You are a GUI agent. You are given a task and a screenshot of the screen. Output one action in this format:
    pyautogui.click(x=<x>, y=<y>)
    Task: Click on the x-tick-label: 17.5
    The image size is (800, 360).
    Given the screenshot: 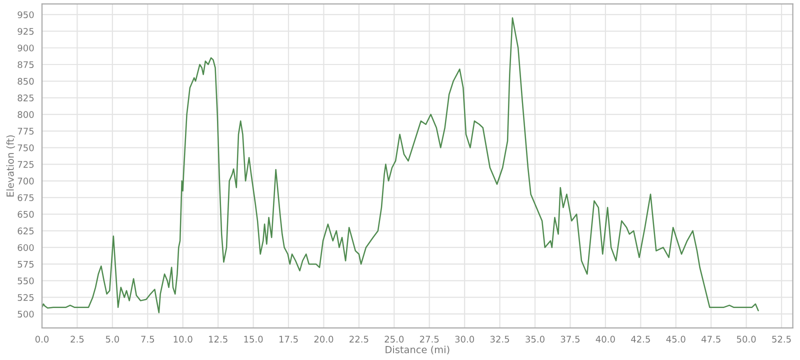 What is the action you would take?
    pyautogui.click(x=288, y=339)
    